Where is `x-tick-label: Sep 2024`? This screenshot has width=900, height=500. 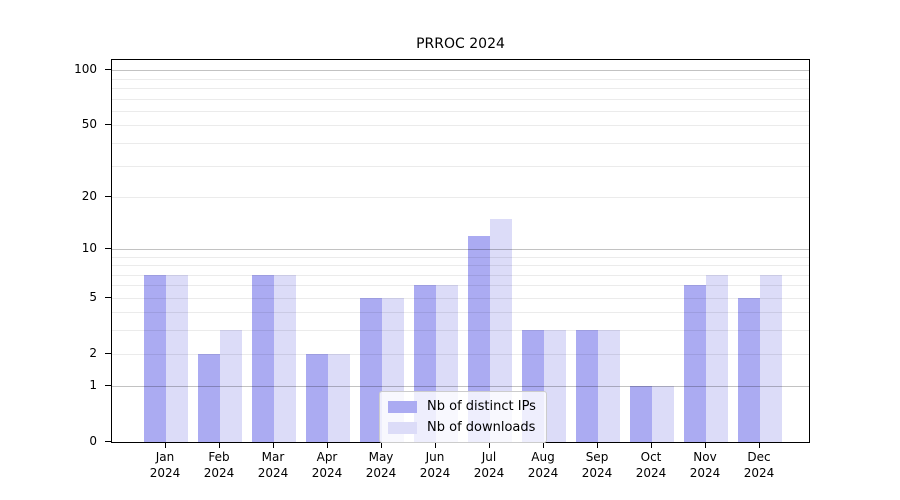
x-tick-label: Sep 2024 is located at coordinates (597, 465).